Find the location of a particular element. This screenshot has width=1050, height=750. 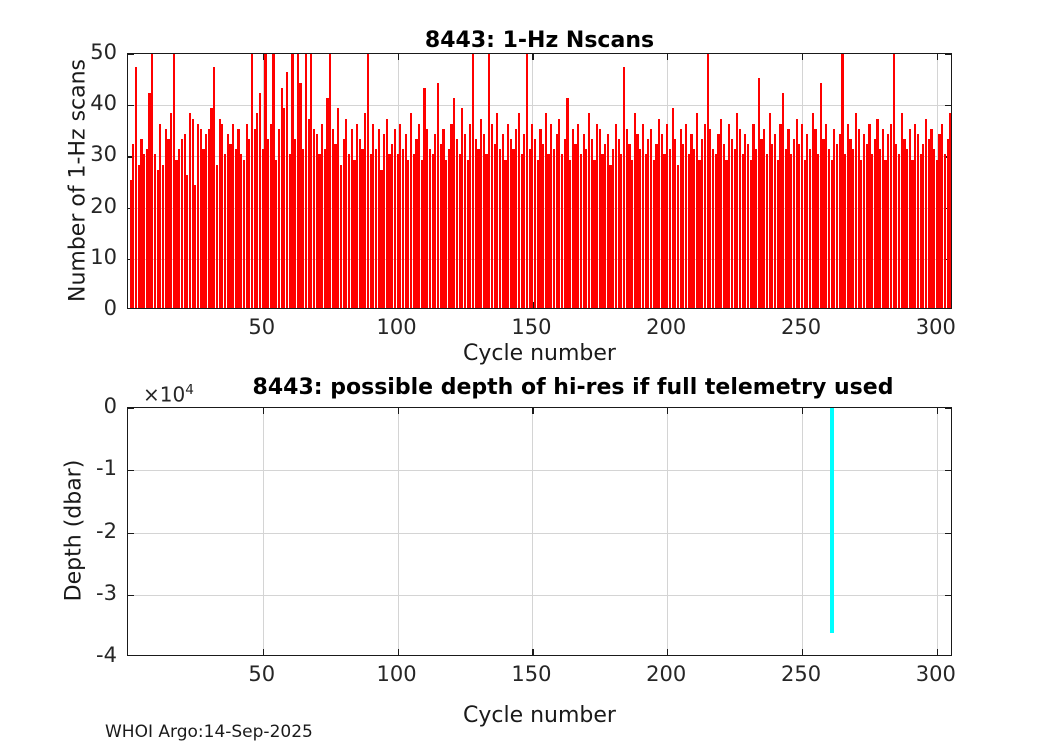

x-tick-label: 50 is located at coordinates (262, 327).